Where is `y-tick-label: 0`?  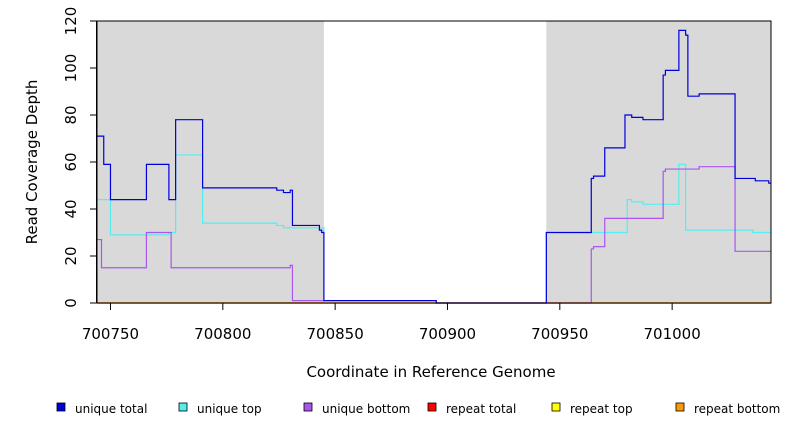 y-tick-label: 0 is located at coordinates (71, 303).